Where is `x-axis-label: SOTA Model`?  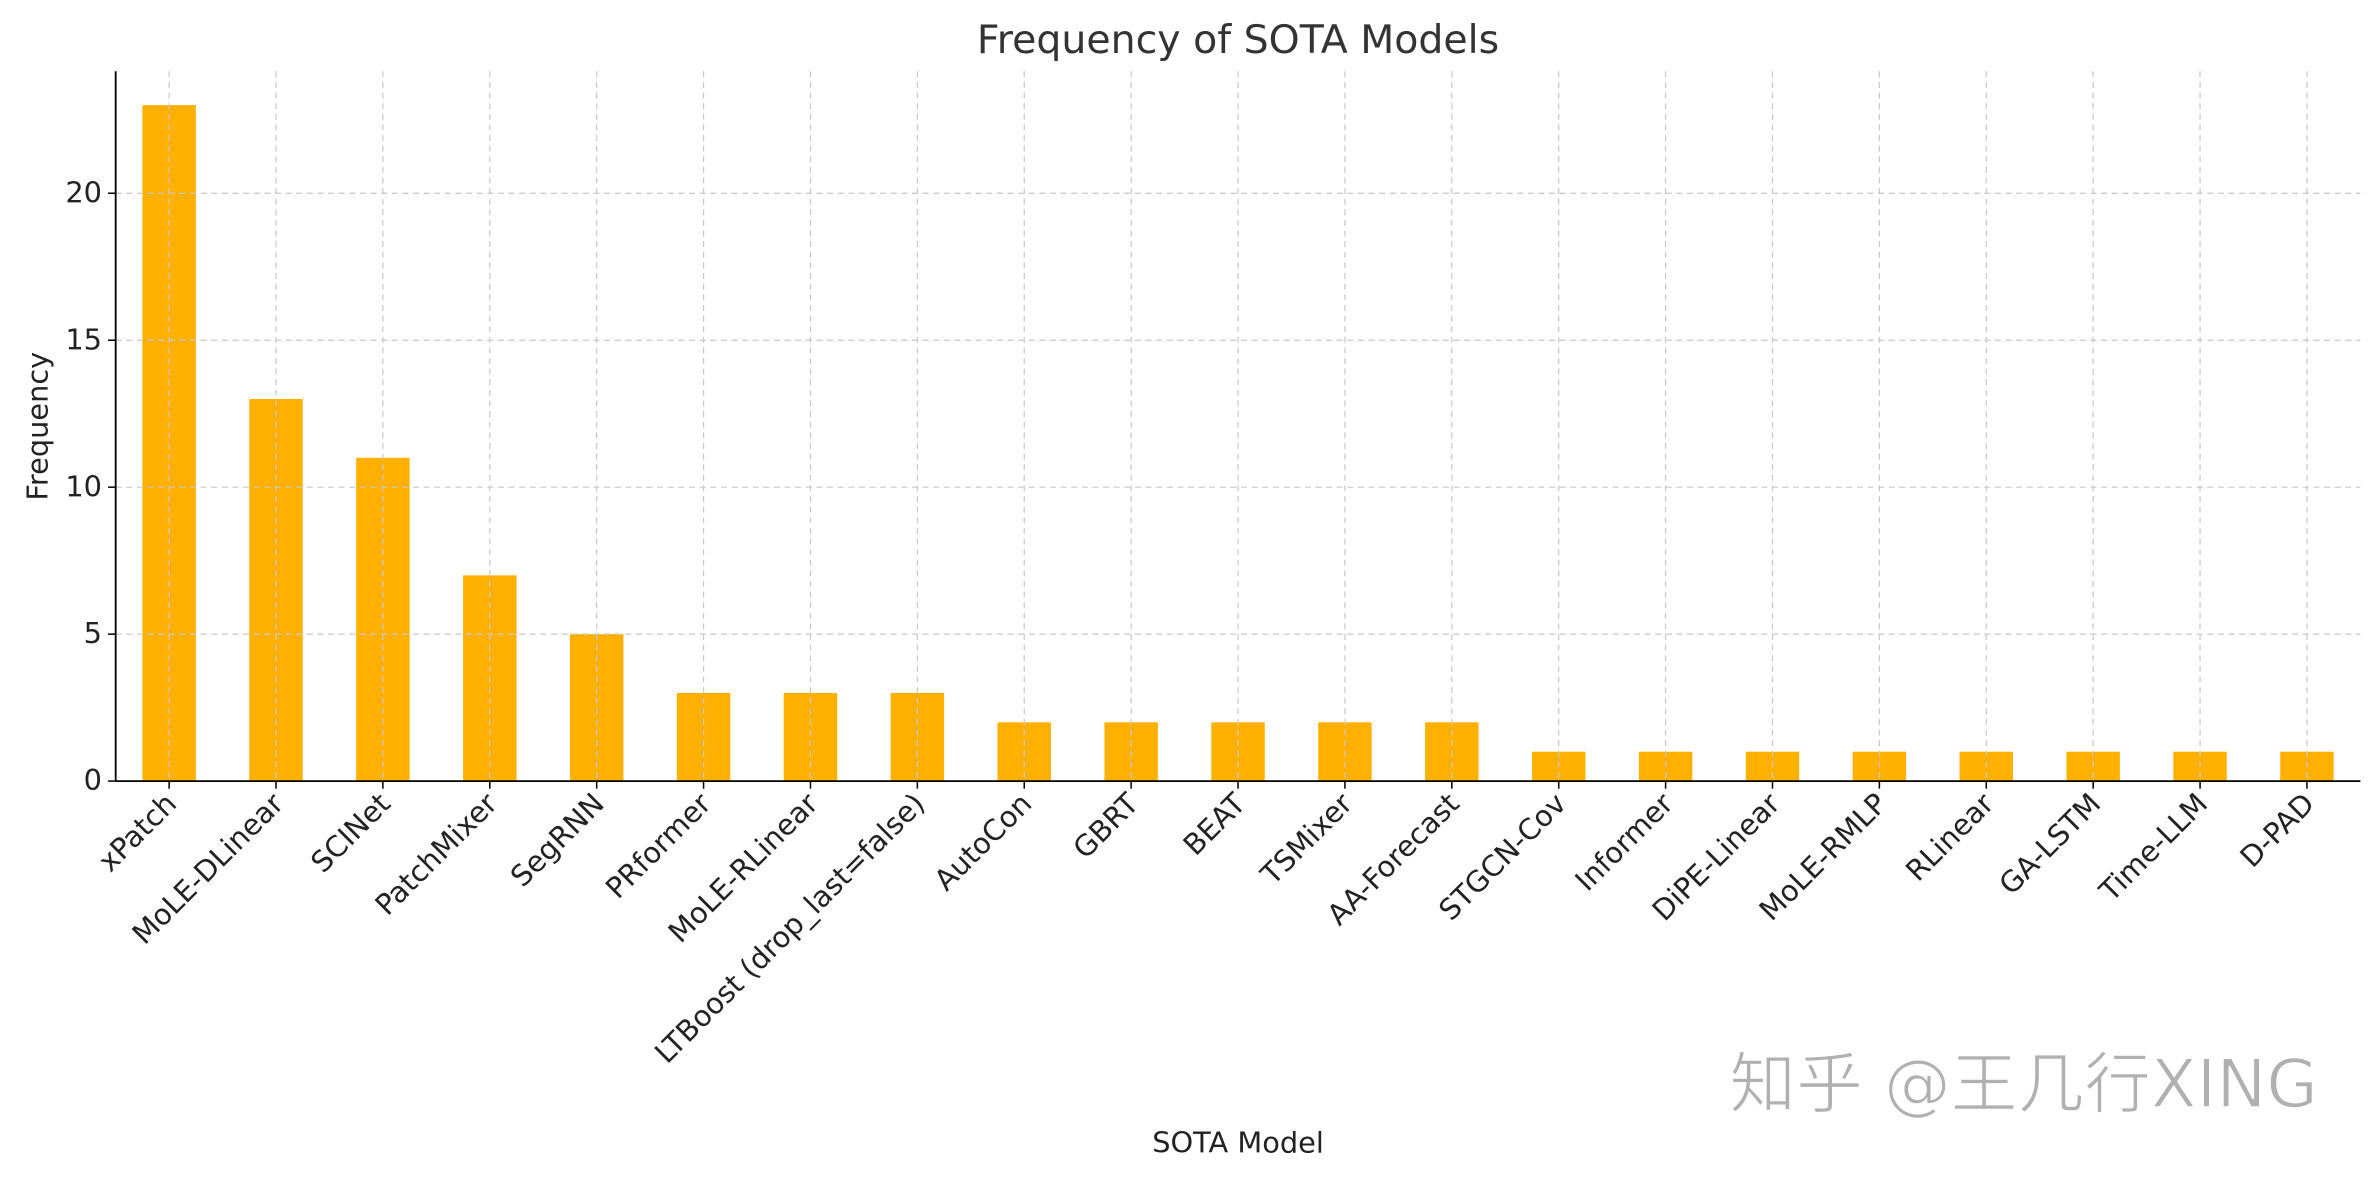
x-axis-label: SOTA Model is located at coordinates (1238, 1143).